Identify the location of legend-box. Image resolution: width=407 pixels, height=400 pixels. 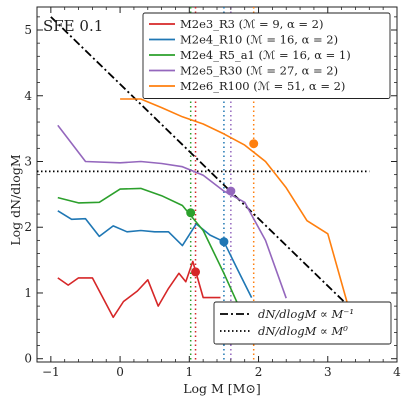
(266, 55).